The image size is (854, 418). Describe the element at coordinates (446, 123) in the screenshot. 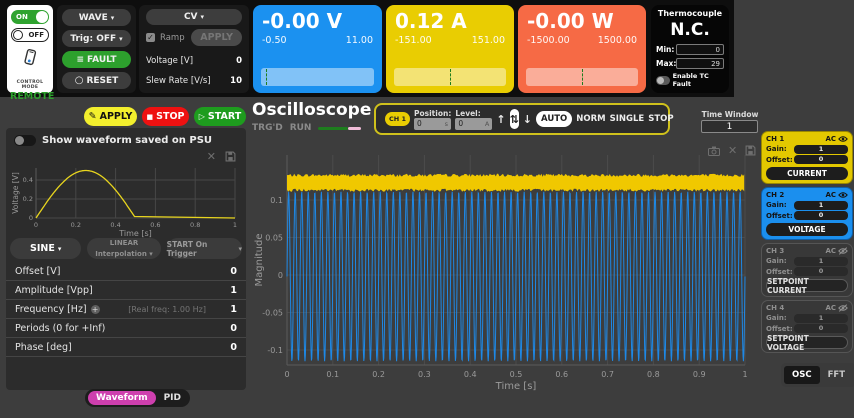

I see `position-unit: s` at that location.